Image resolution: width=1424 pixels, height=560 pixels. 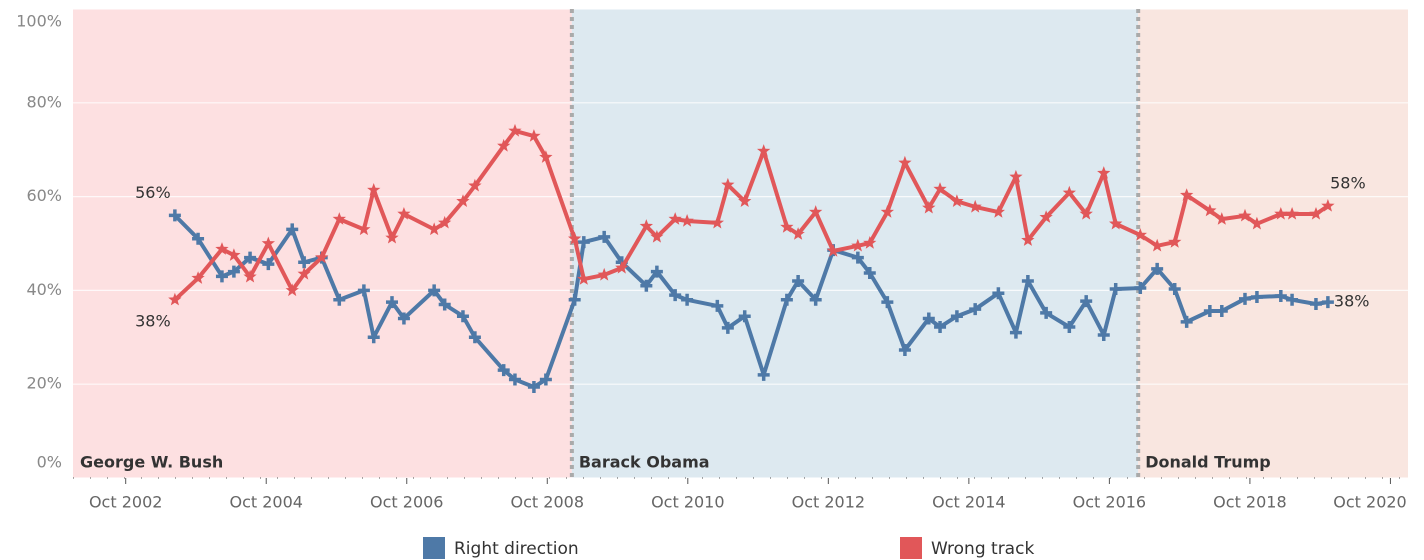 I want to click on x-tick-label: Oct 2012, so click(x=828, y=502).